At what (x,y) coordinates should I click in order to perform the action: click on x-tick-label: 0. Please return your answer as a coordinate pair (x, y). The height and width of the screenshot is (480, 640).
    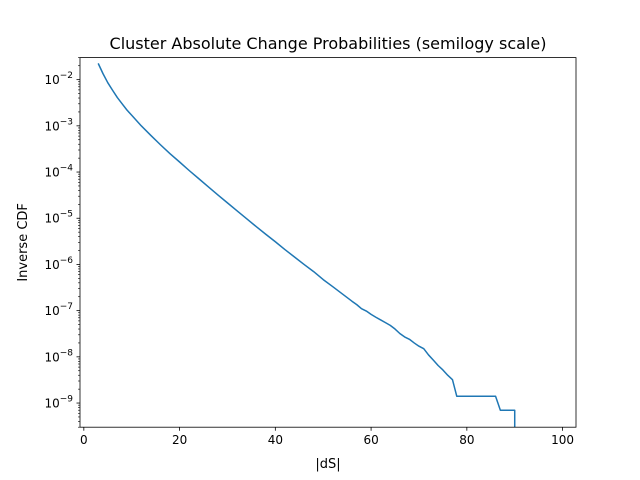
    Looking at the image, I should click on (84, 440).